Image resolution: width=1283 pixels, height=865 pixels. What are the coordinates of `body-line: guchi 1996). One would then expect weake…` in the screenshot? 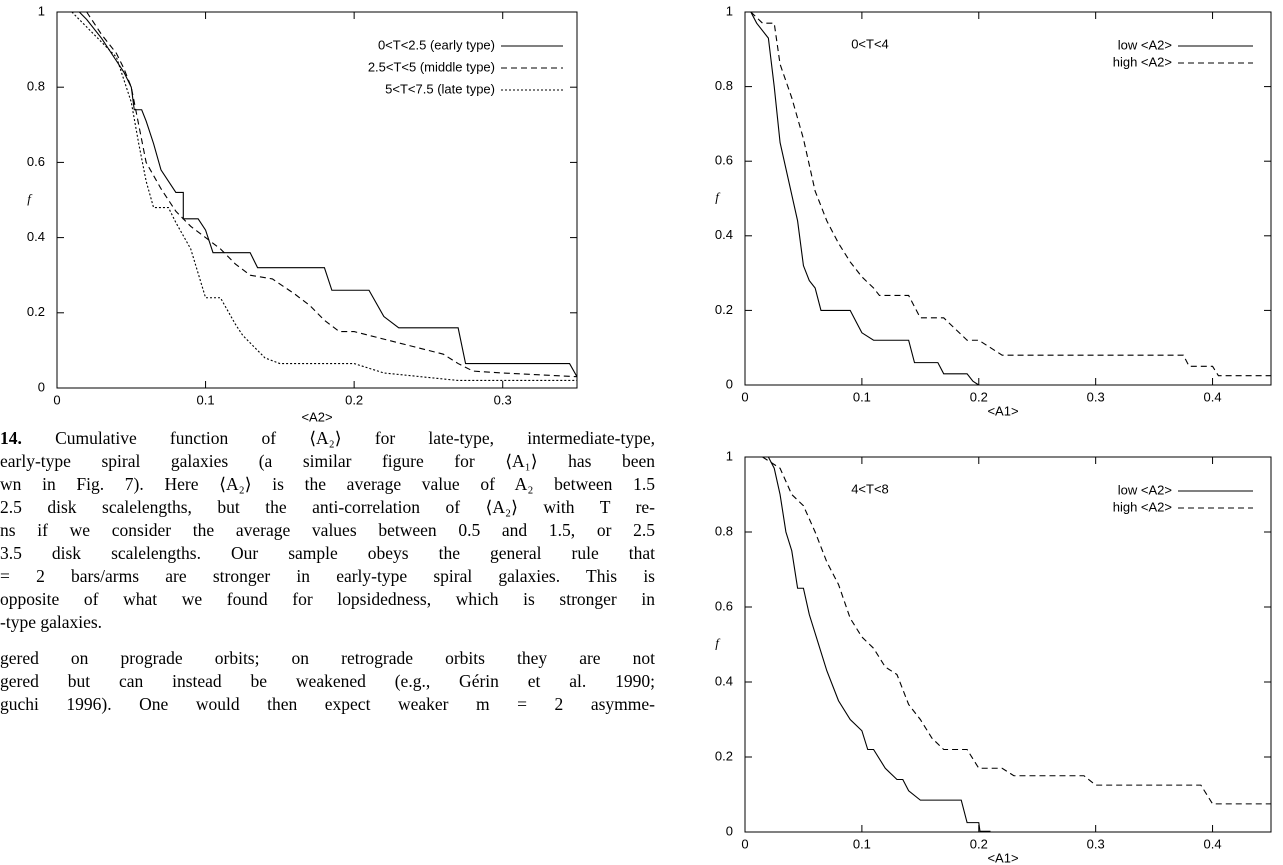 It's located at (327, 704).